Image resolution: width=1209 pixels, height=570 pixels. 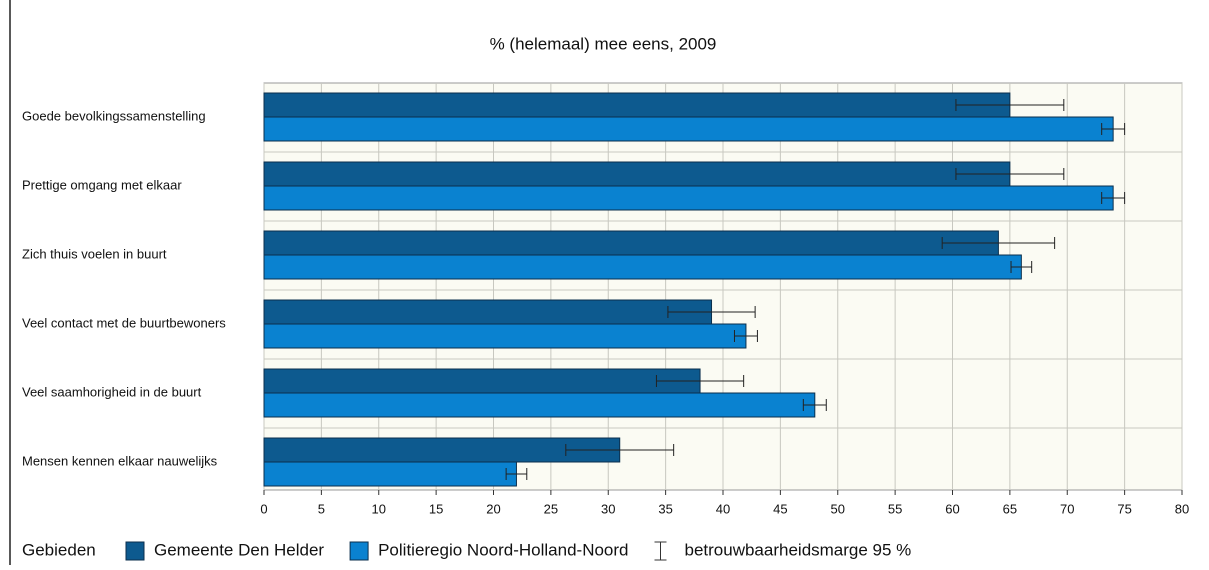 What do you see at coordinates (608, 508) in the screenshot?
I see `x-tick-label: 30` at bounding box center [608, 508].